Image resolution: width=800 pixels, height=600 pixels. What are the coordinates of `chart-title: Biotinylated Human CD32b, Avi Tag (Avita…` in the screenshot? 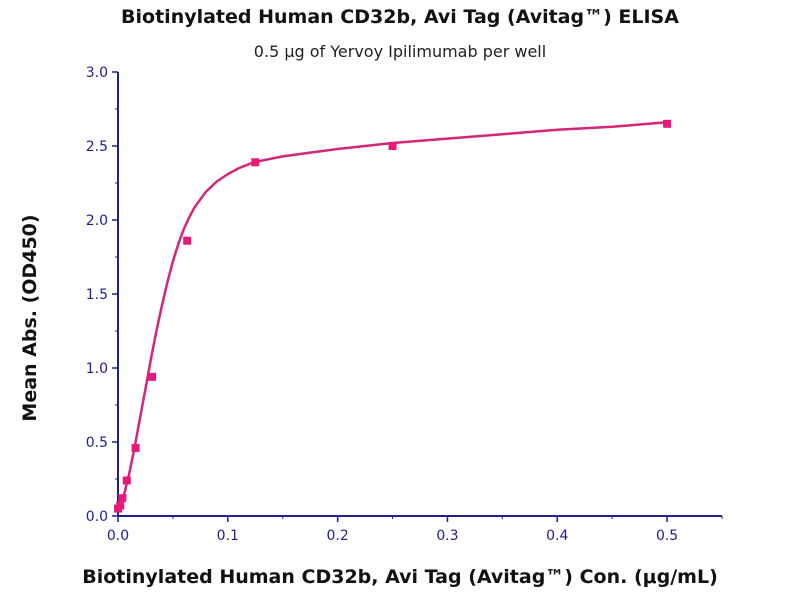 It's located at (400, 17).